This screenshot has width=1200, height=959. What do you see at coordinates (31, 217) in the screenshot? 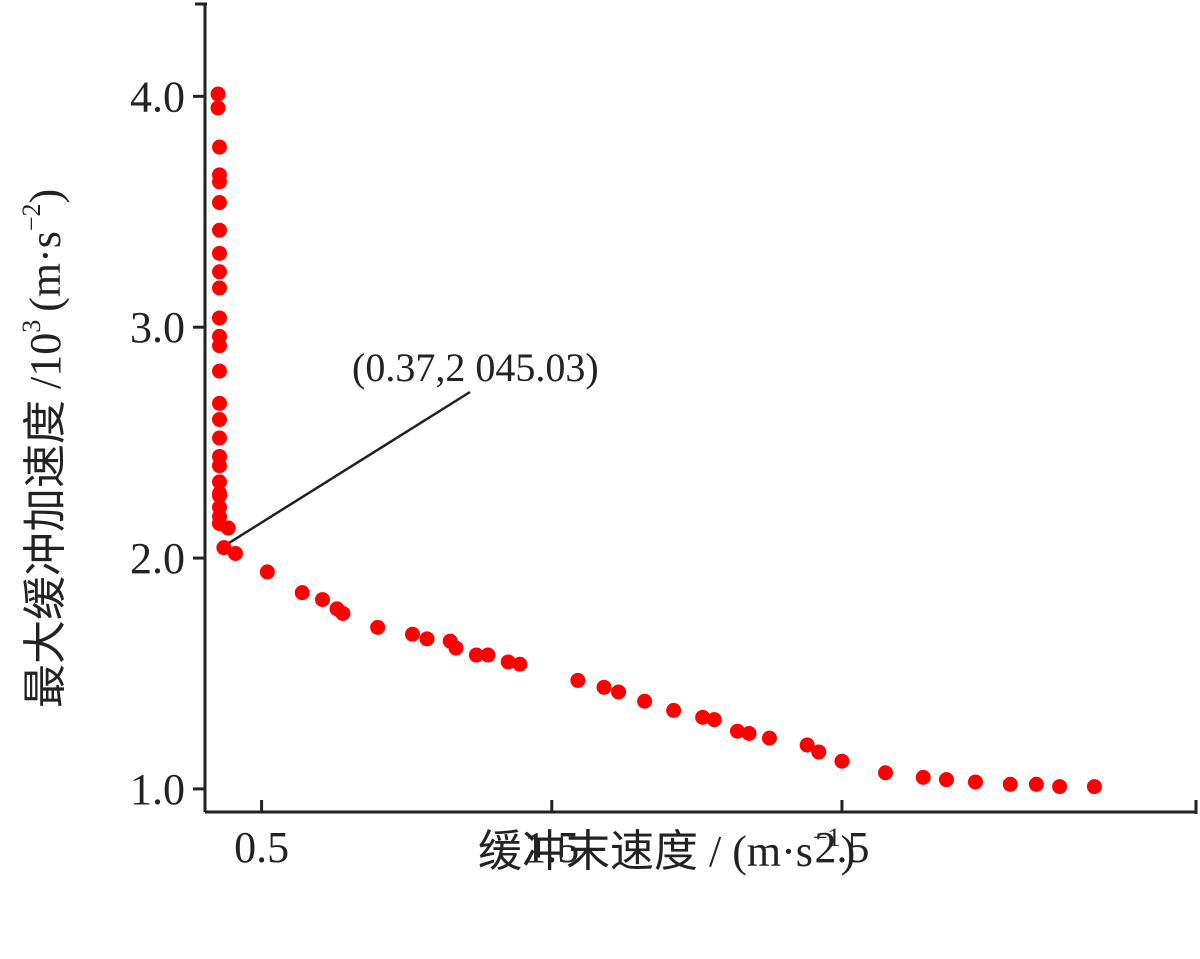
I see `y-axis-title-sup: −2` at bounding box center [31, 217].